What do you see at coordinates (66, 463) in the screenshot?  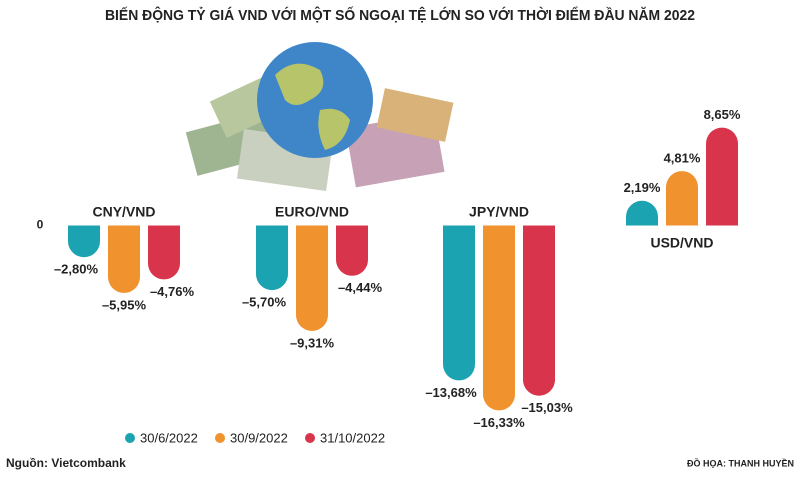 I see `source: Nguồn: Vietcombank` at bounding box center [66, 463].